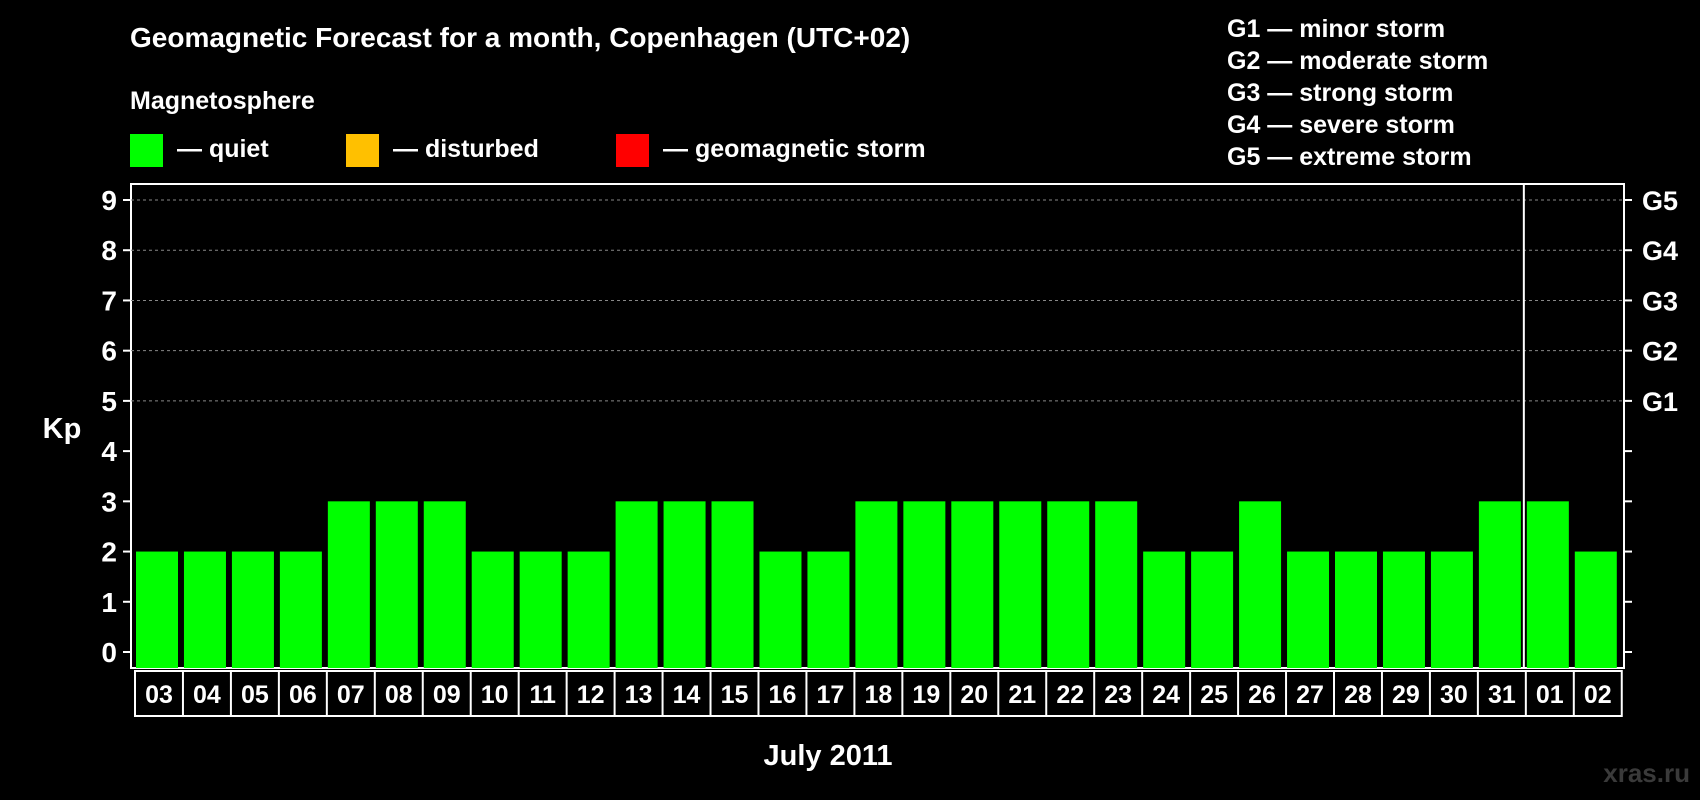  I want to click on category-label: 25, so click(1214, 695).